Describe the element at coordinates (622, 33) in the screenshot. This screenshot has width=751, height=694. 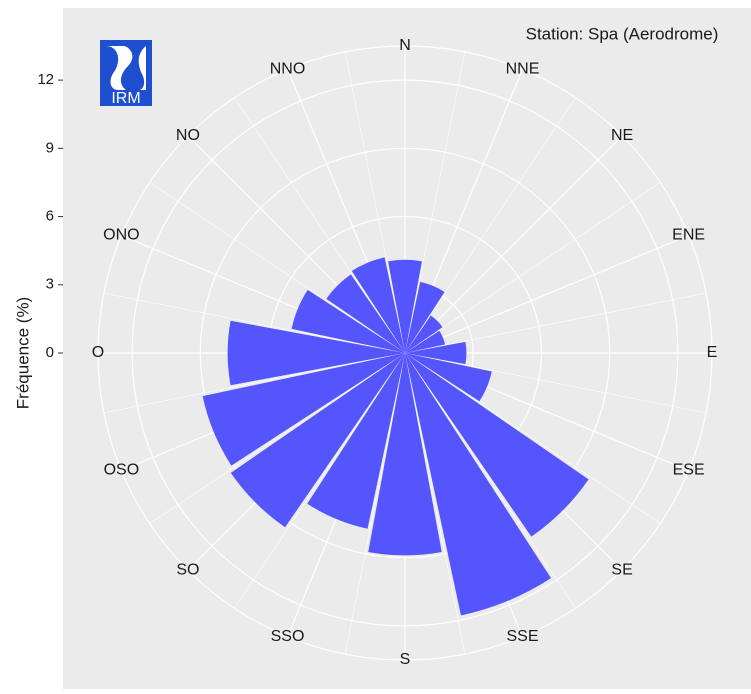
I see `annotation: Station: Spa (Aerodrome)` at that location.